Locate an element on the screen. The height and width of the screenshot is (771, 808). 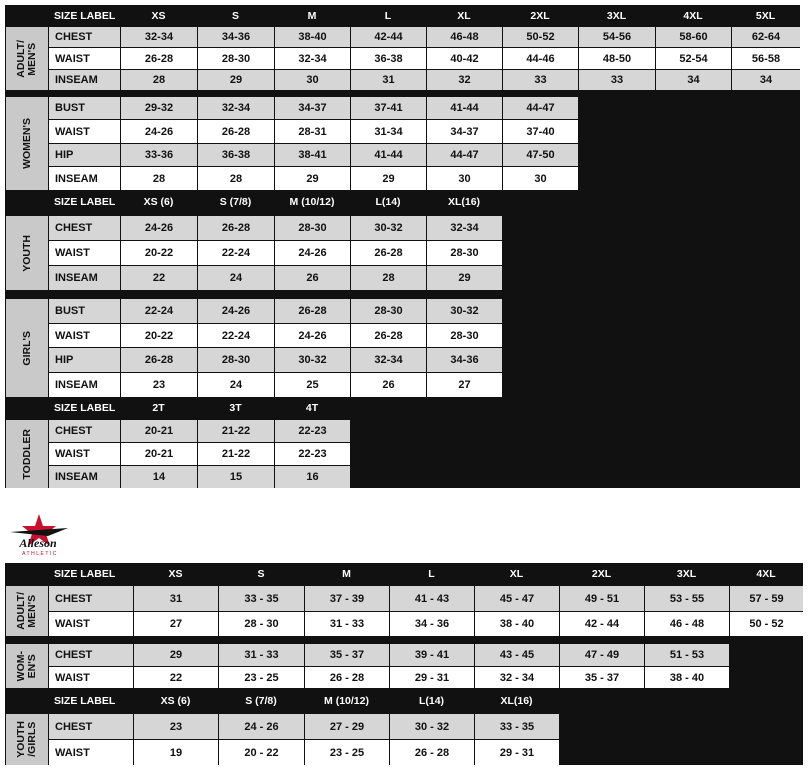
value-cell: 42-44 is located at coordinates (388, 37).